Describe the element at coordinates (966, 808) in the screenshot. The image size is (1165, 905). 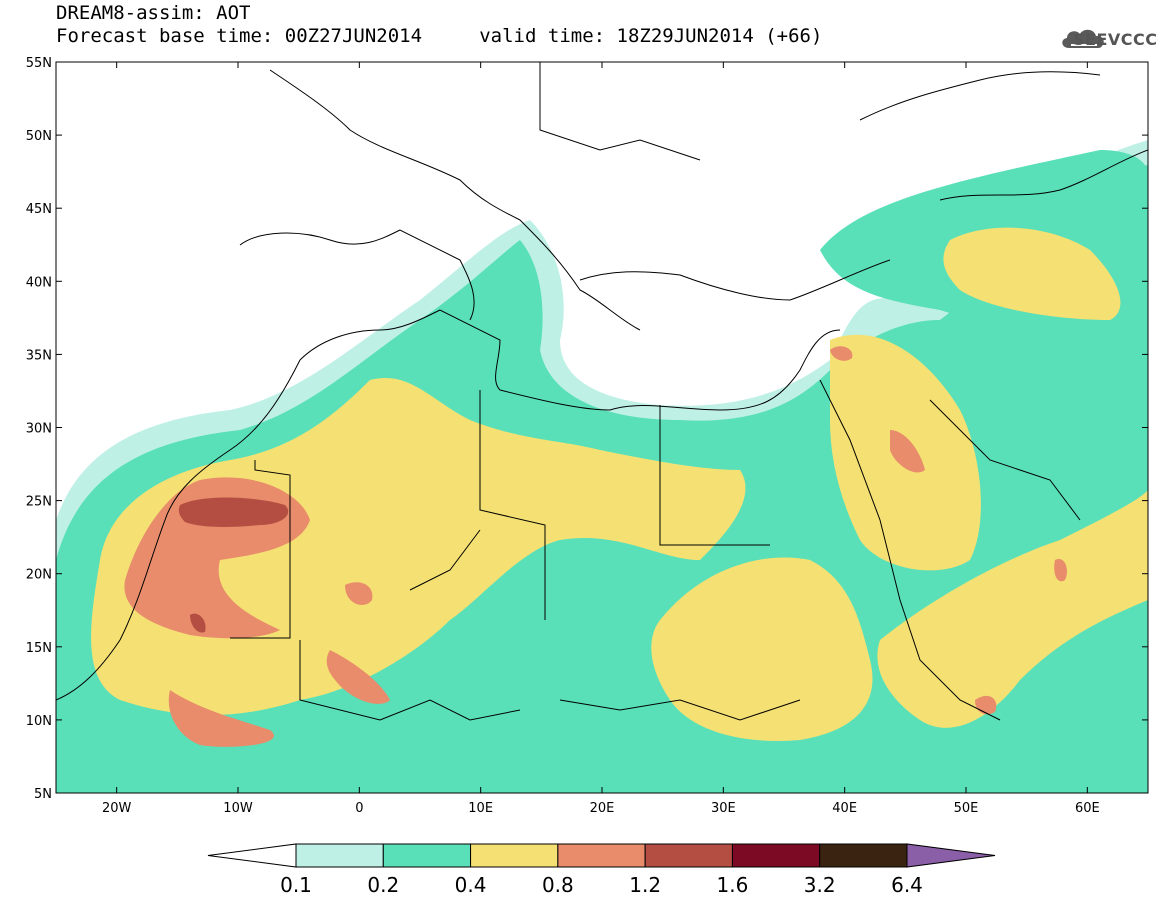
I see `lon-tick-label: 50E` at that location.